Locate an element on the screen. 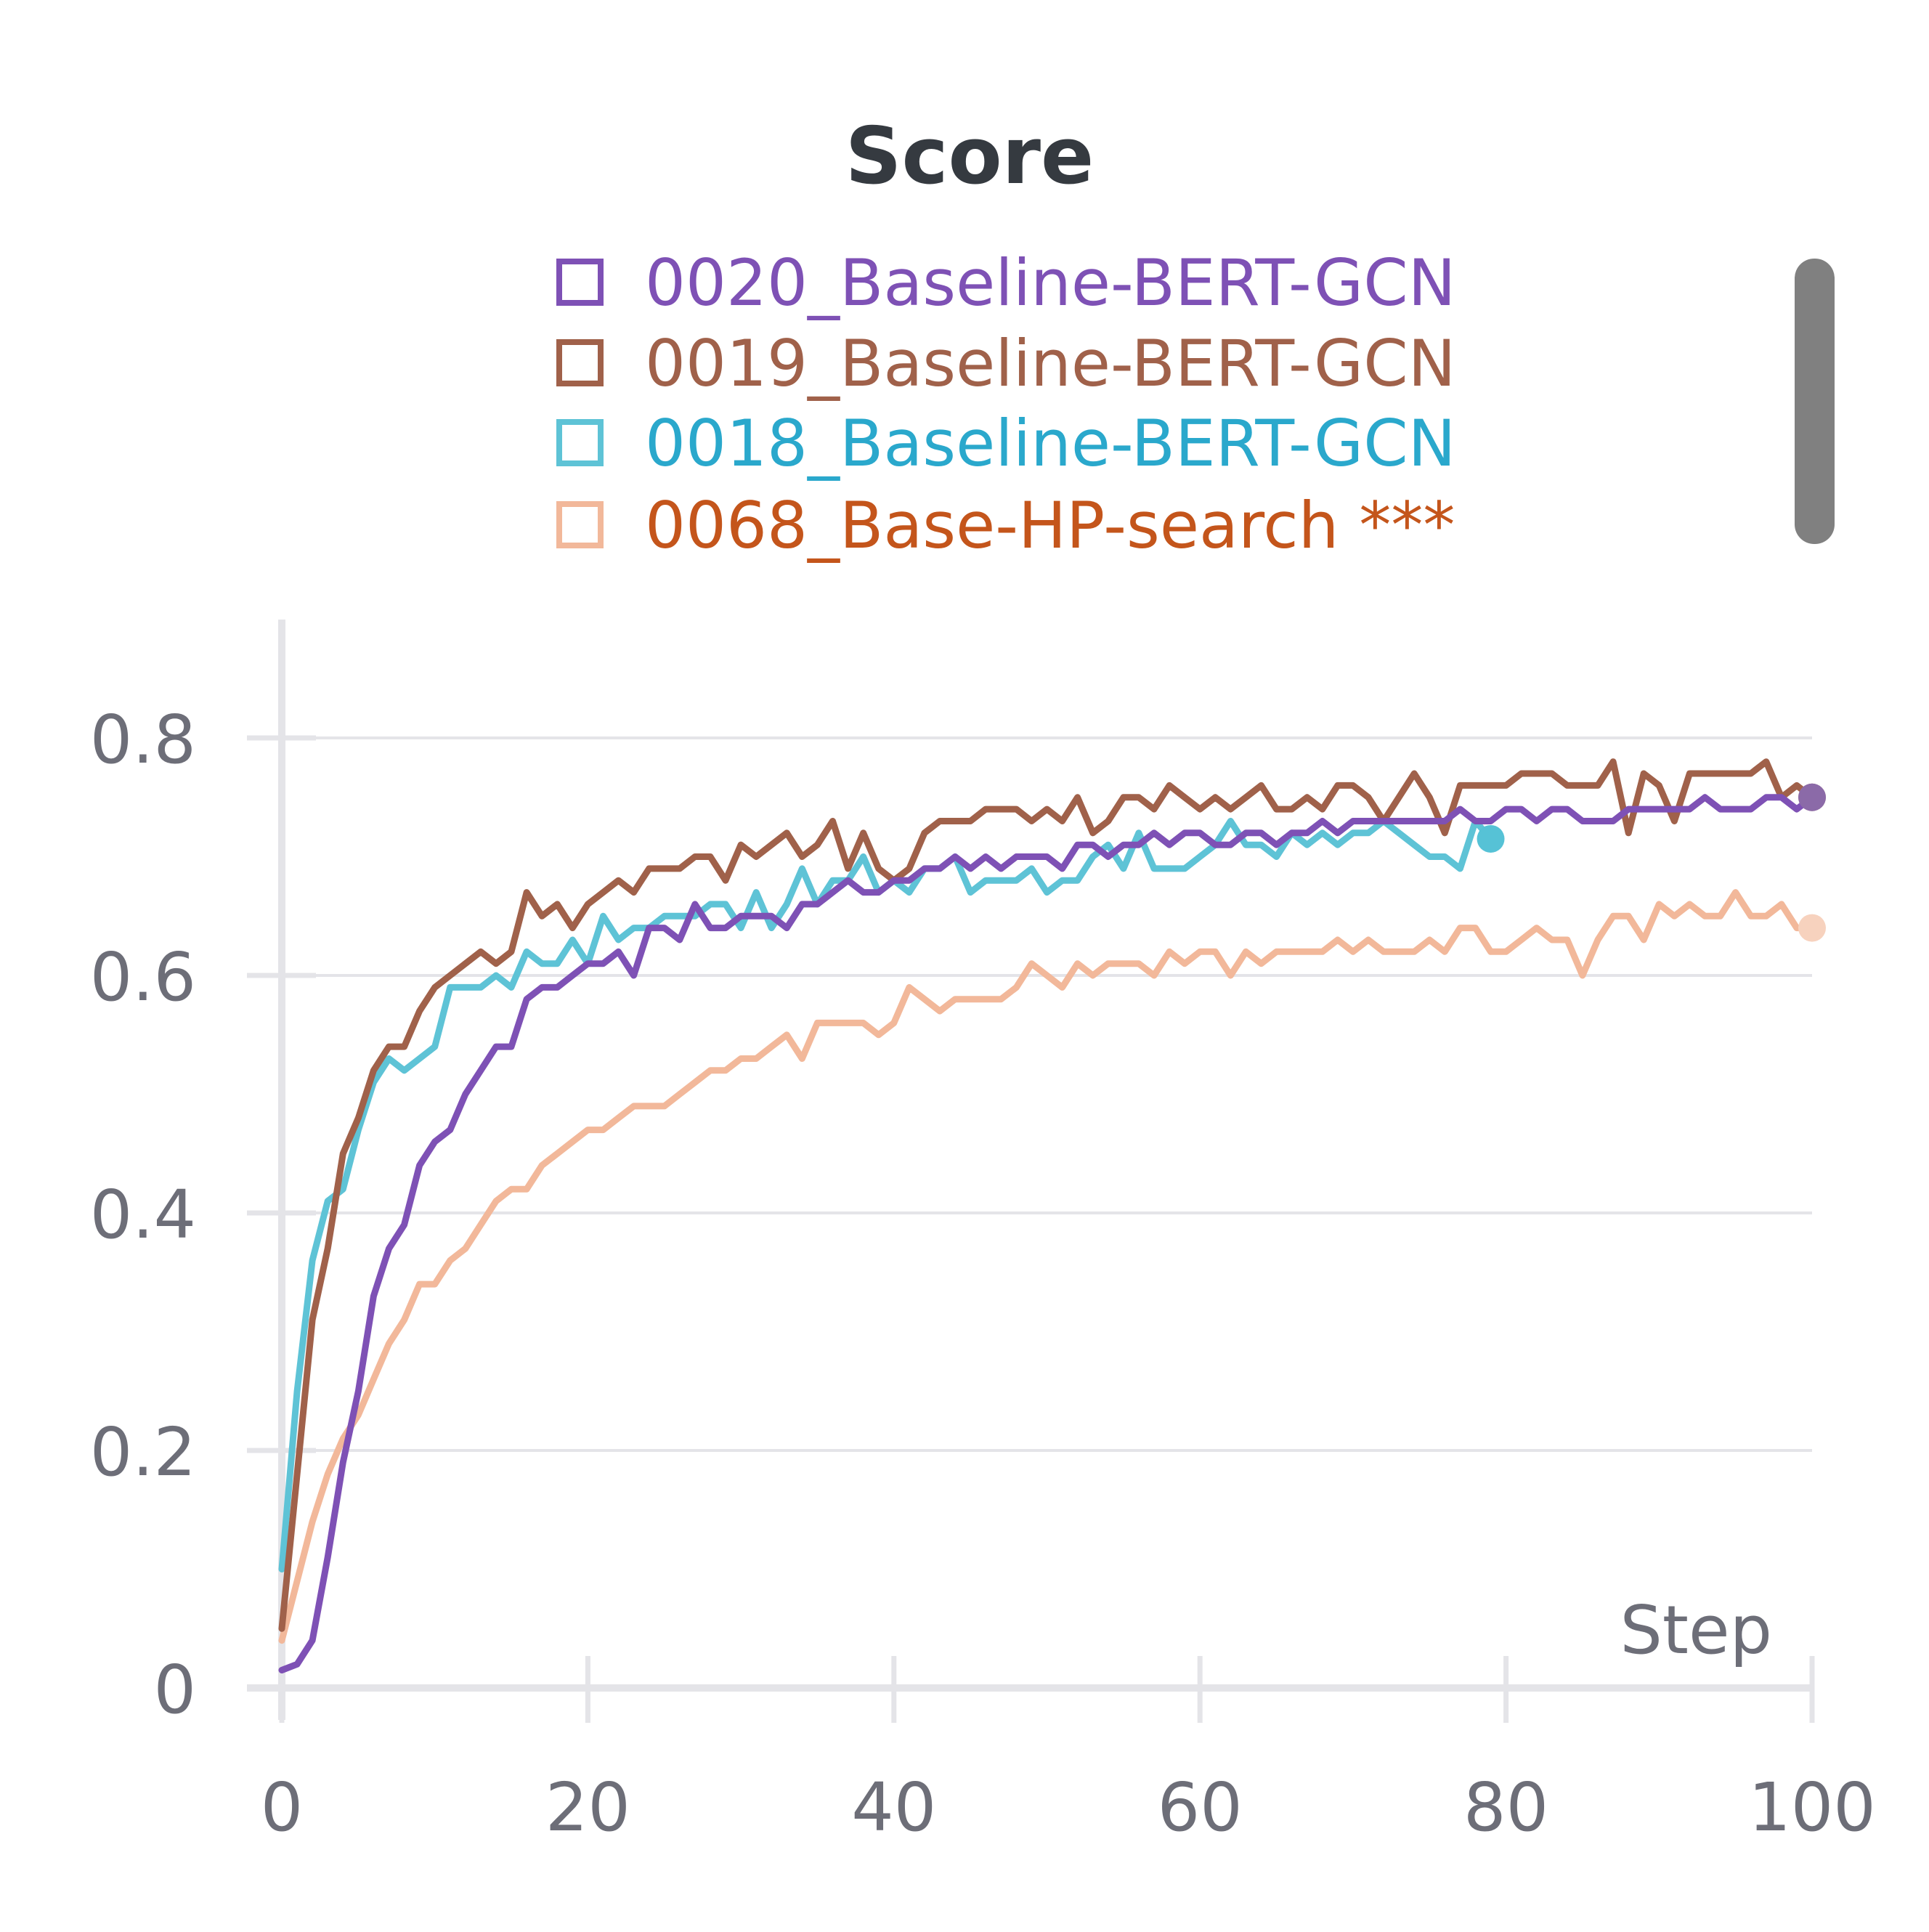  legend-label: 0019_Baseline-BERT-GCN is located at coordinates (1050, 363).